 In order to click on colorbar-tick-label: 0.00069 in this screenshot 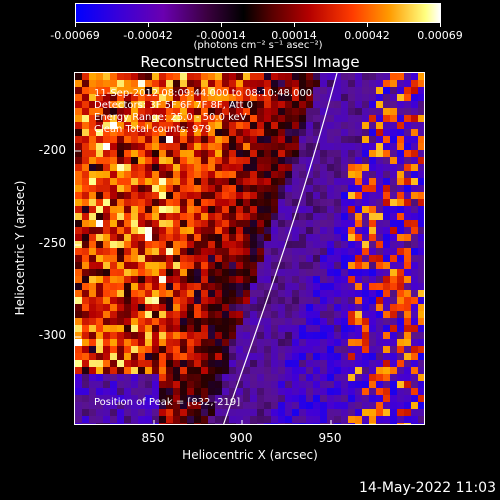, I will do `click(440, 35)`.